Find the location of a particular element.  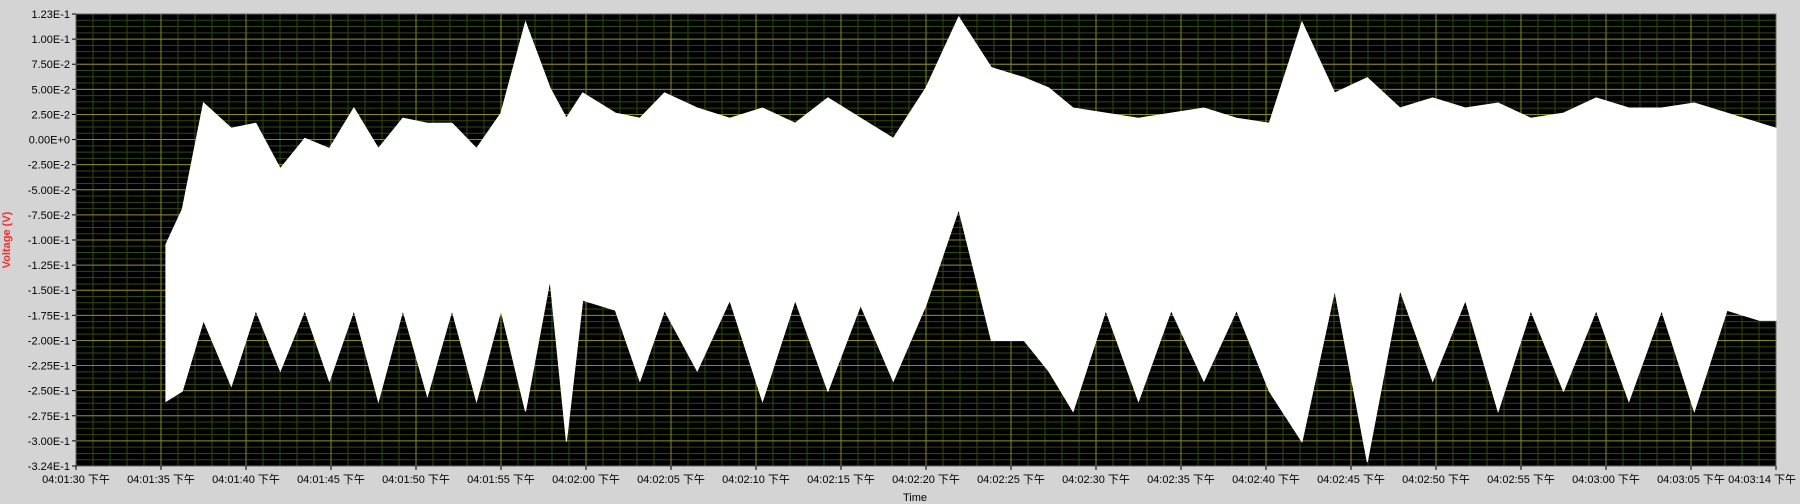

y-tick-label: -2.00E-1 is located at coordinates (49, 341).